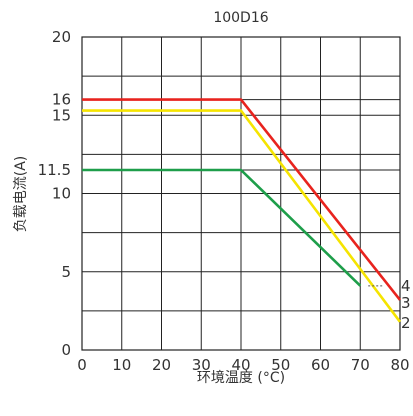  I want to click on series-label-2: 2, so click(406, 323).